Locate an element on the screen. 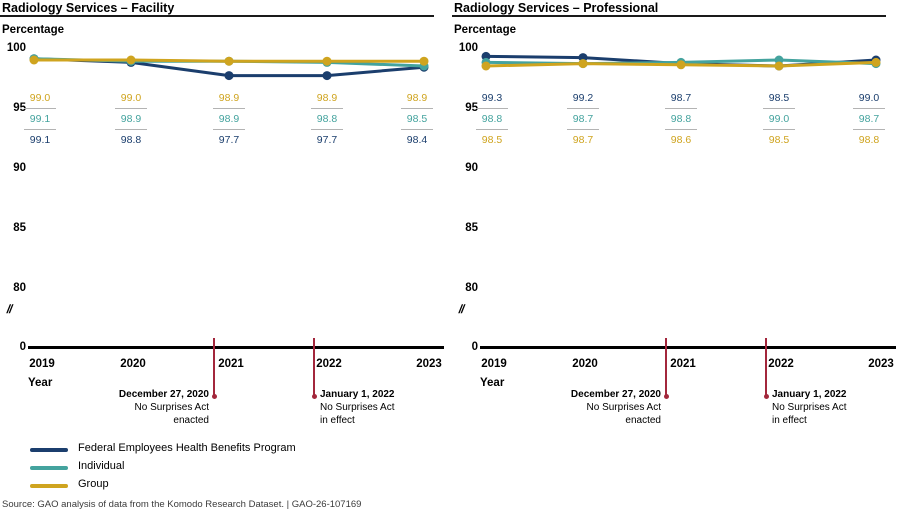 Image resolution: width=900 pixels, height=515 pixels. data-label-column: 98.9 98.8 97.7 is located at coordinates (327, 121).